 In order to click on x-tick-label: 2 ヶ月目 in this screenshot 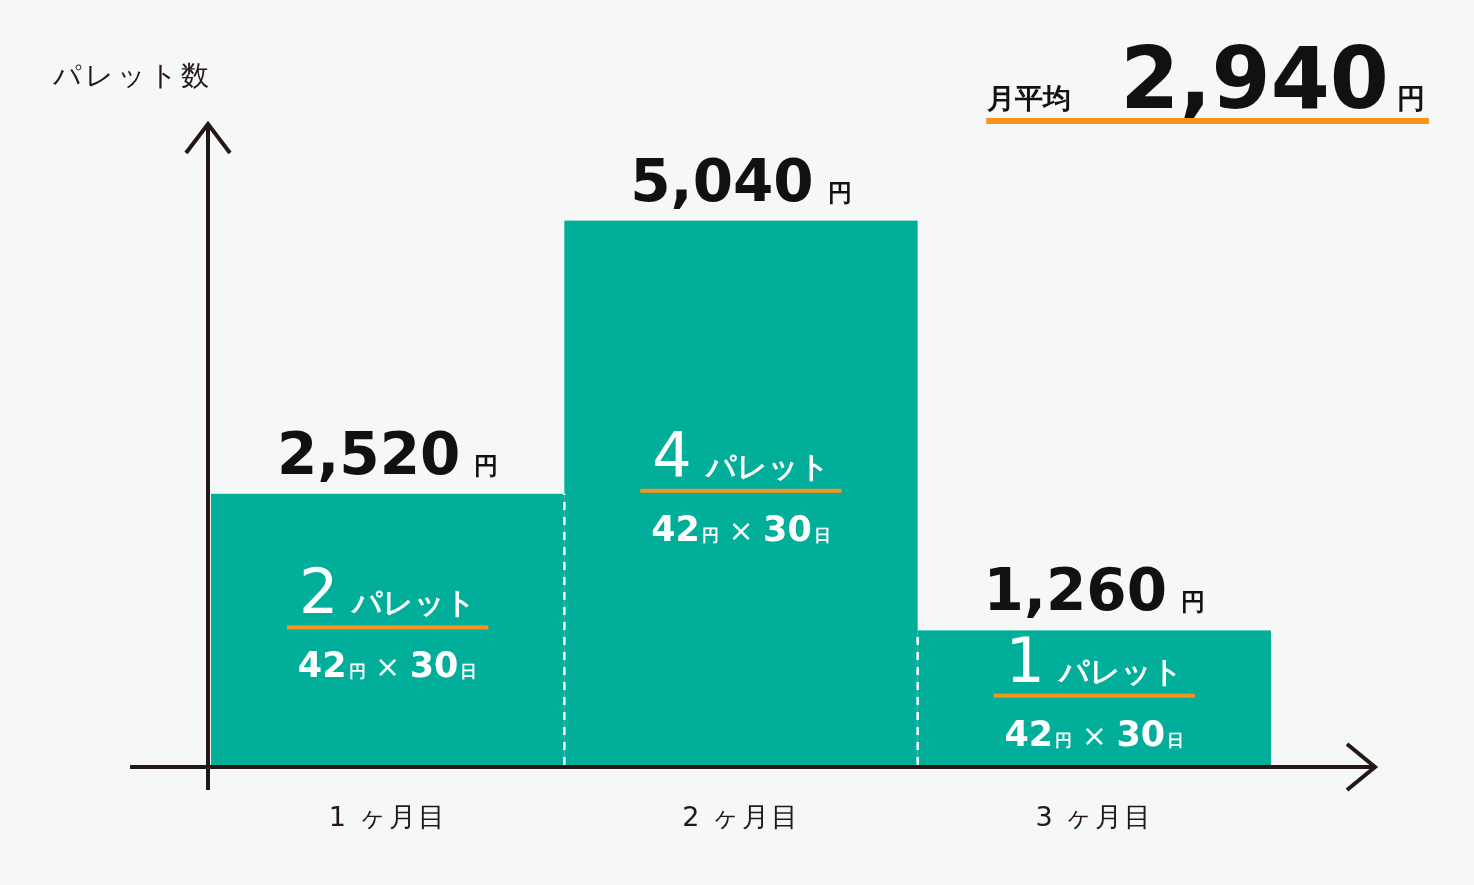, I will do `click(741, 817)`.